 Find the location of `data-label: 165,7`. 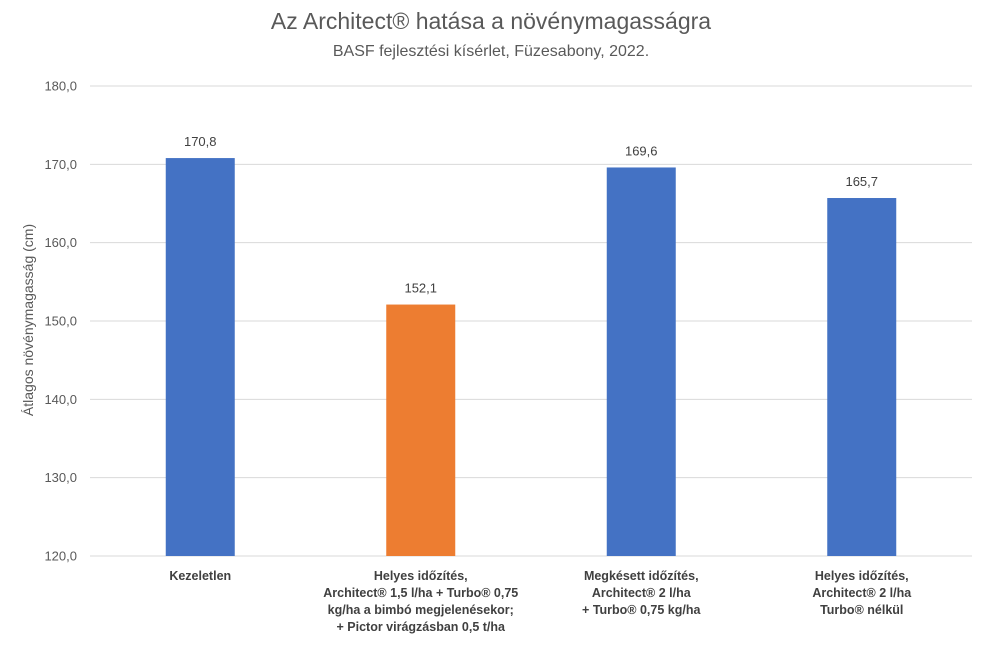

data-label: 165,7 is located at coordinates (861, 181).